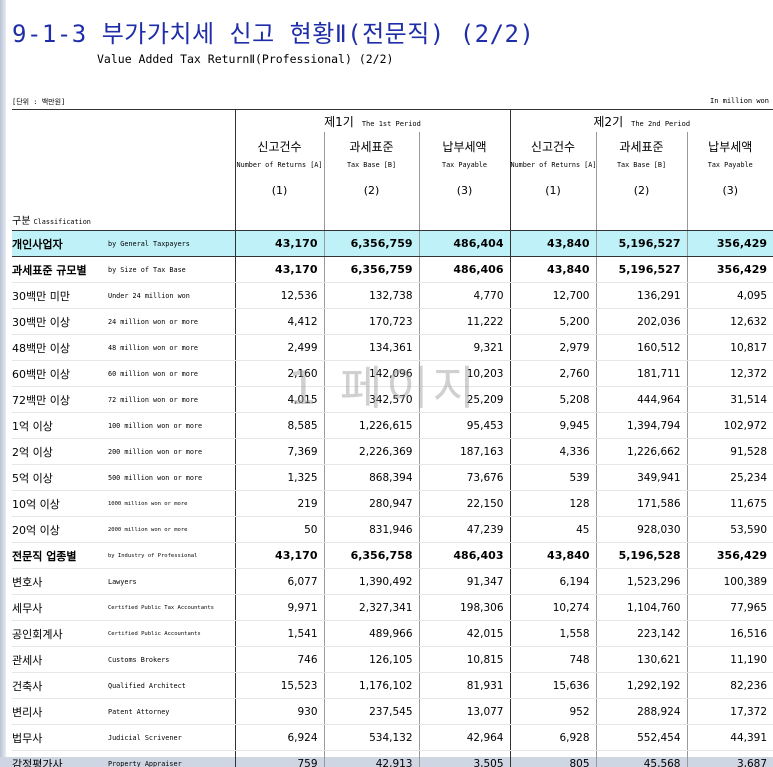  What do you see at coordinates (58, 581) in the screenshot?
I see `row-label-ko: 변호사` at bounding box center [58, 581].